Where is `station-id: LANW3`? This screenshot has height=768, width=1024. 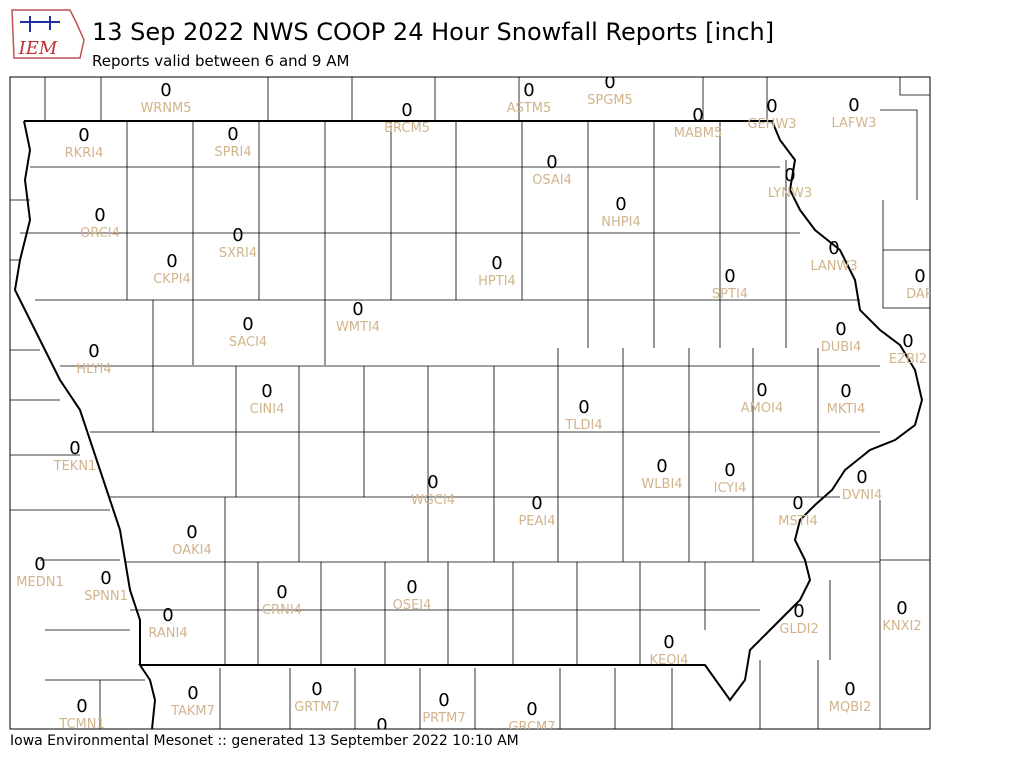
station-id: LANW3 is located at coordinates (833, 266).